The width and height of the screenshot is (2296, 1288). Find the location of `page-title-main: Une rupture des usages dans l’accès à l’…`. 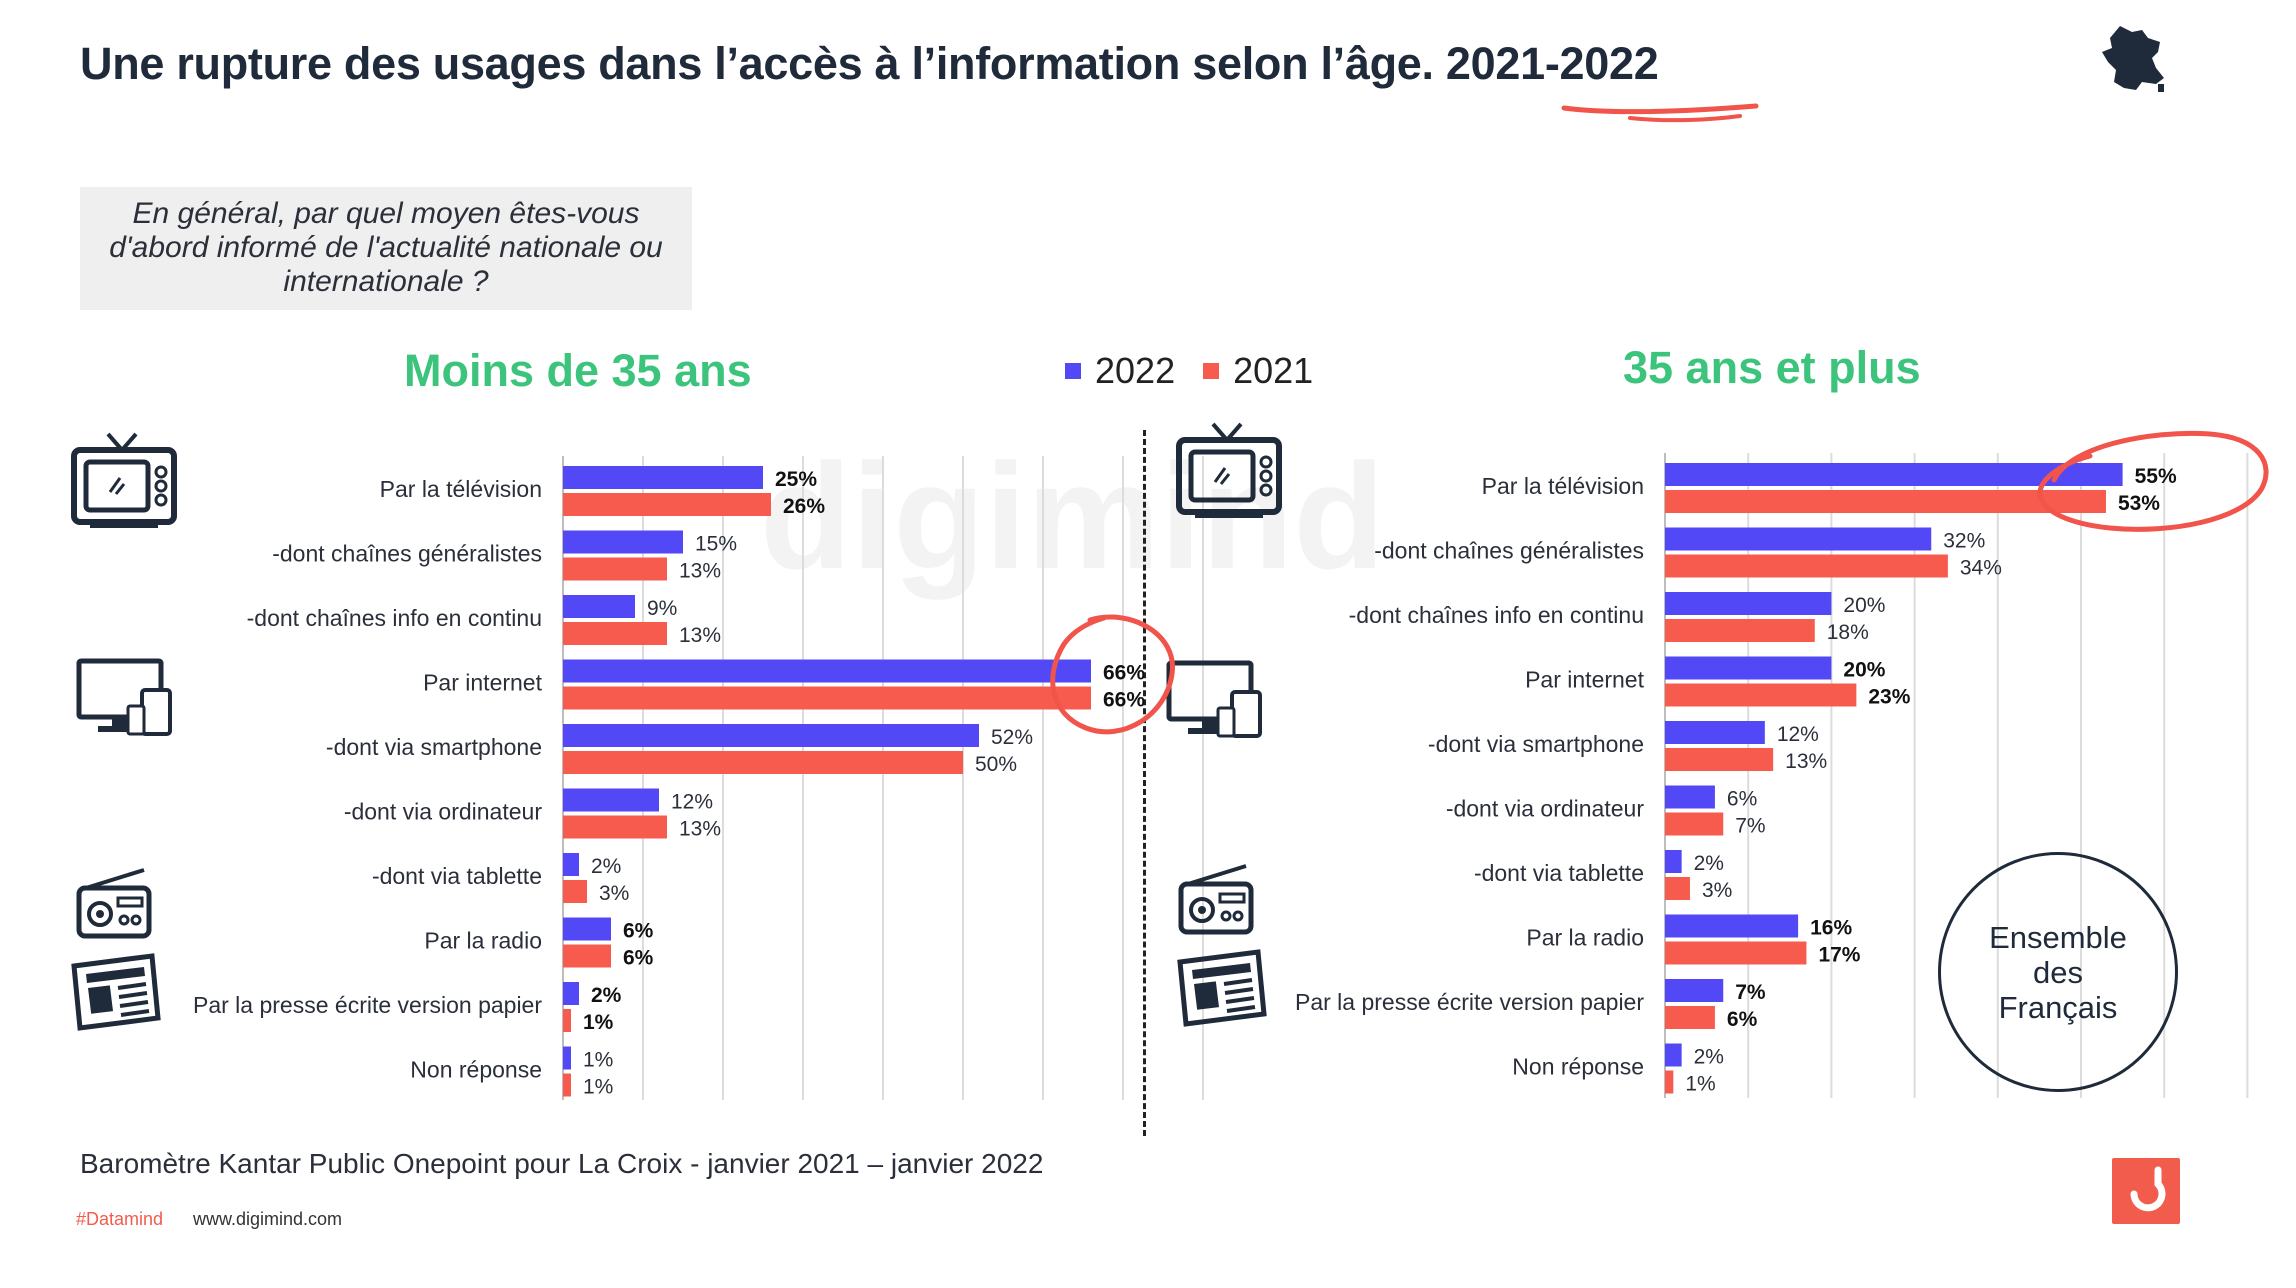

page-title-main: Une rupture des usages dans l’accès à l’… is located at coordinates (757, 63).